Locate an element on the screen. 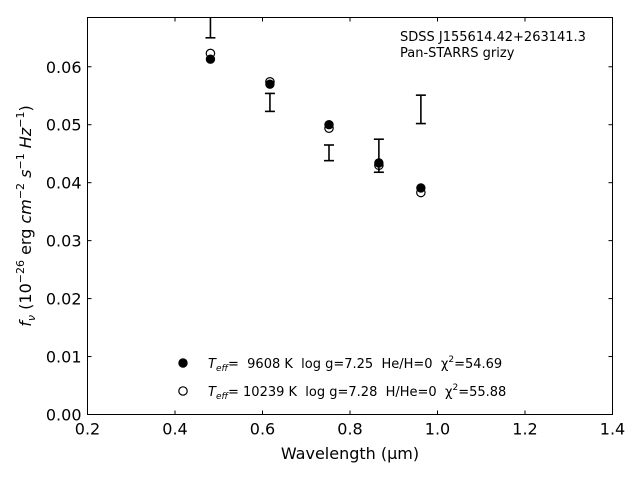 The width and height of the screenshot is (640, 480). annotation-survey: Pan-STARRS grizy is located at coordinates (457, 53).